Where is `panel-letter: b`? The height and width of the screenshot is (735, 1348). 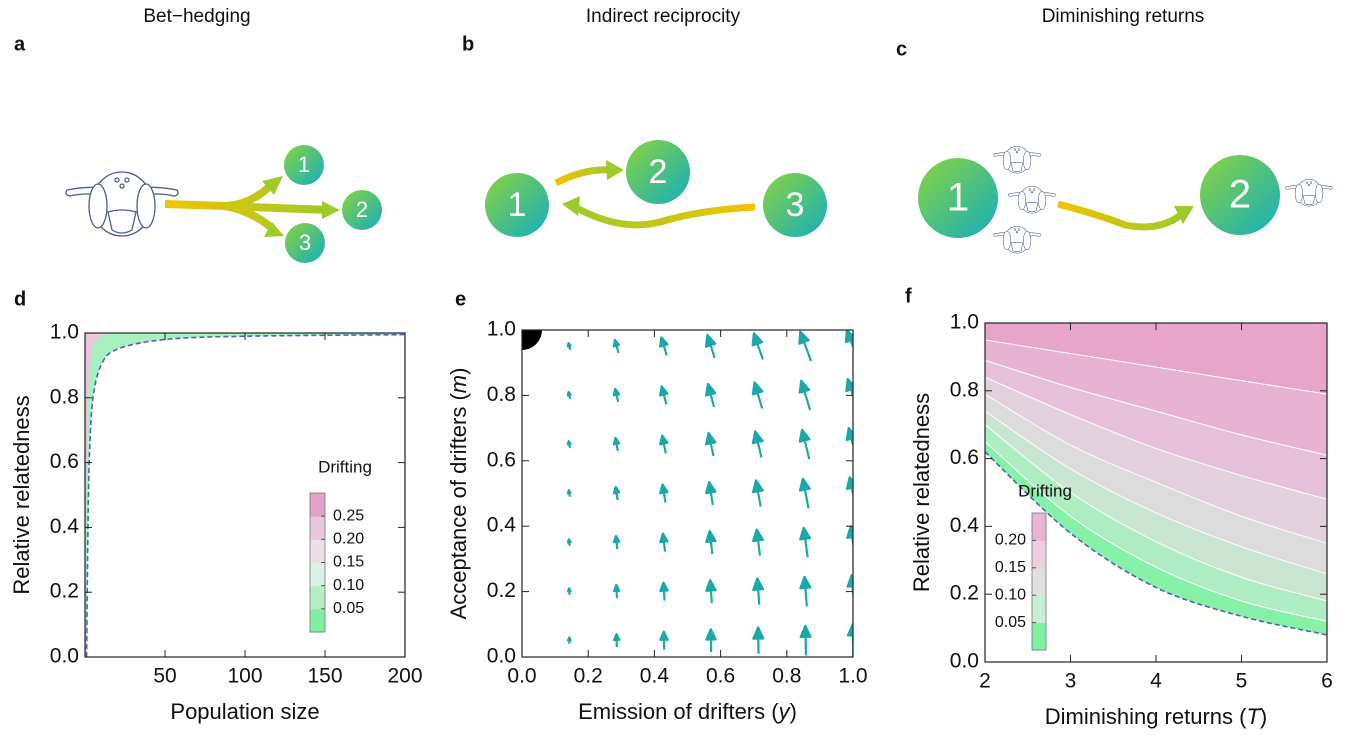 panel-letter: b is located at coordinates (468, 44).